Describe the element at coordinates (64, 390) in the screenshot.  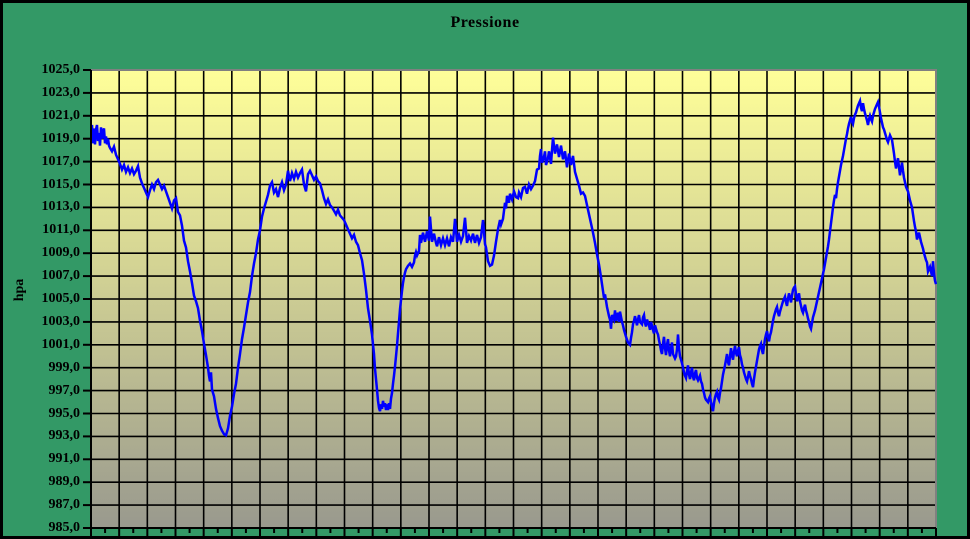
I see `y-tick-label: 997,0` at that location.